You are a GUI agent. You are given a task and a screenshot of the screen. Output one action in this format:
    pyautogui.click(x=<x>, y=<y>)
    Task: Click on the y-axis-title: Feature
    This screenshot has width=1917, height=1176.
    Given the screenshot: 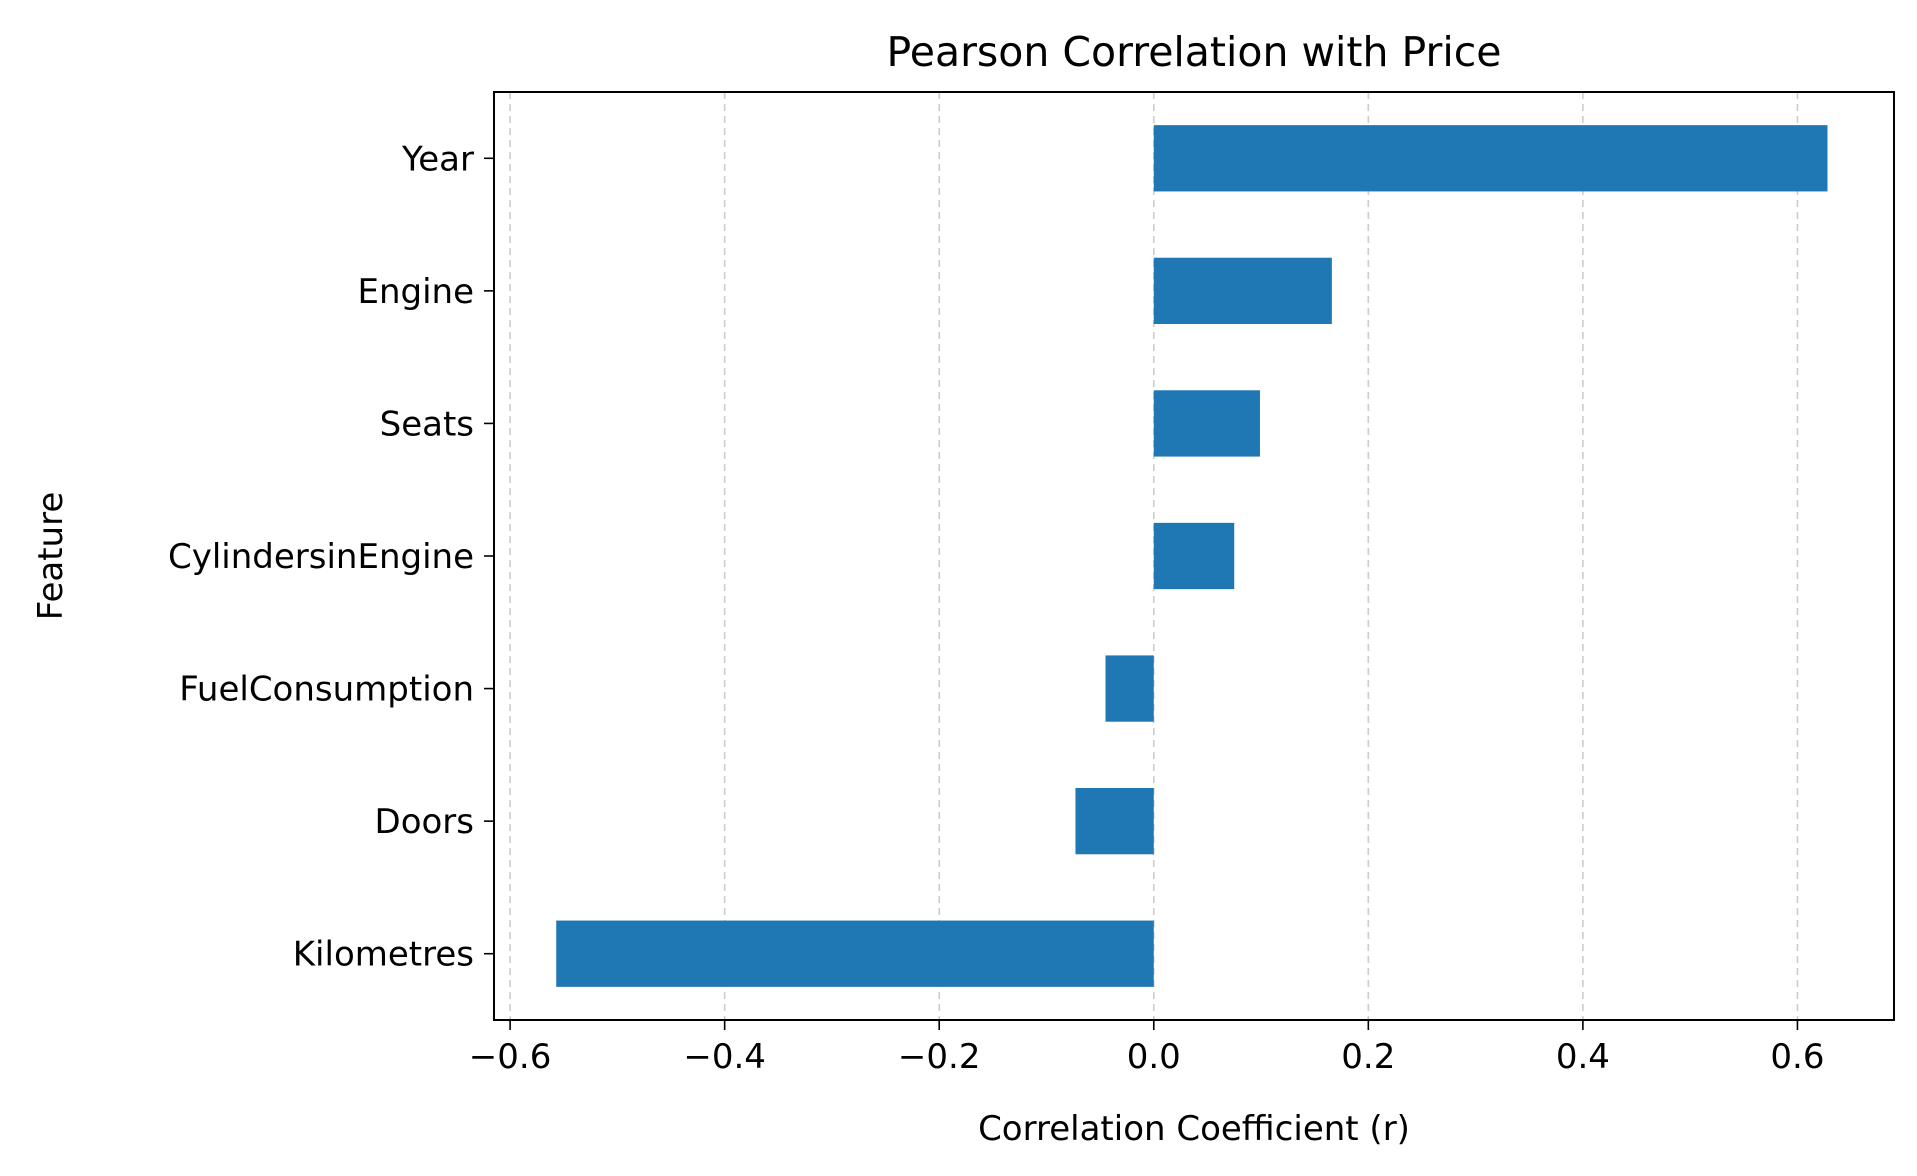 What is the action you would take?
    pyautogui.click(x=51, y=556)
    